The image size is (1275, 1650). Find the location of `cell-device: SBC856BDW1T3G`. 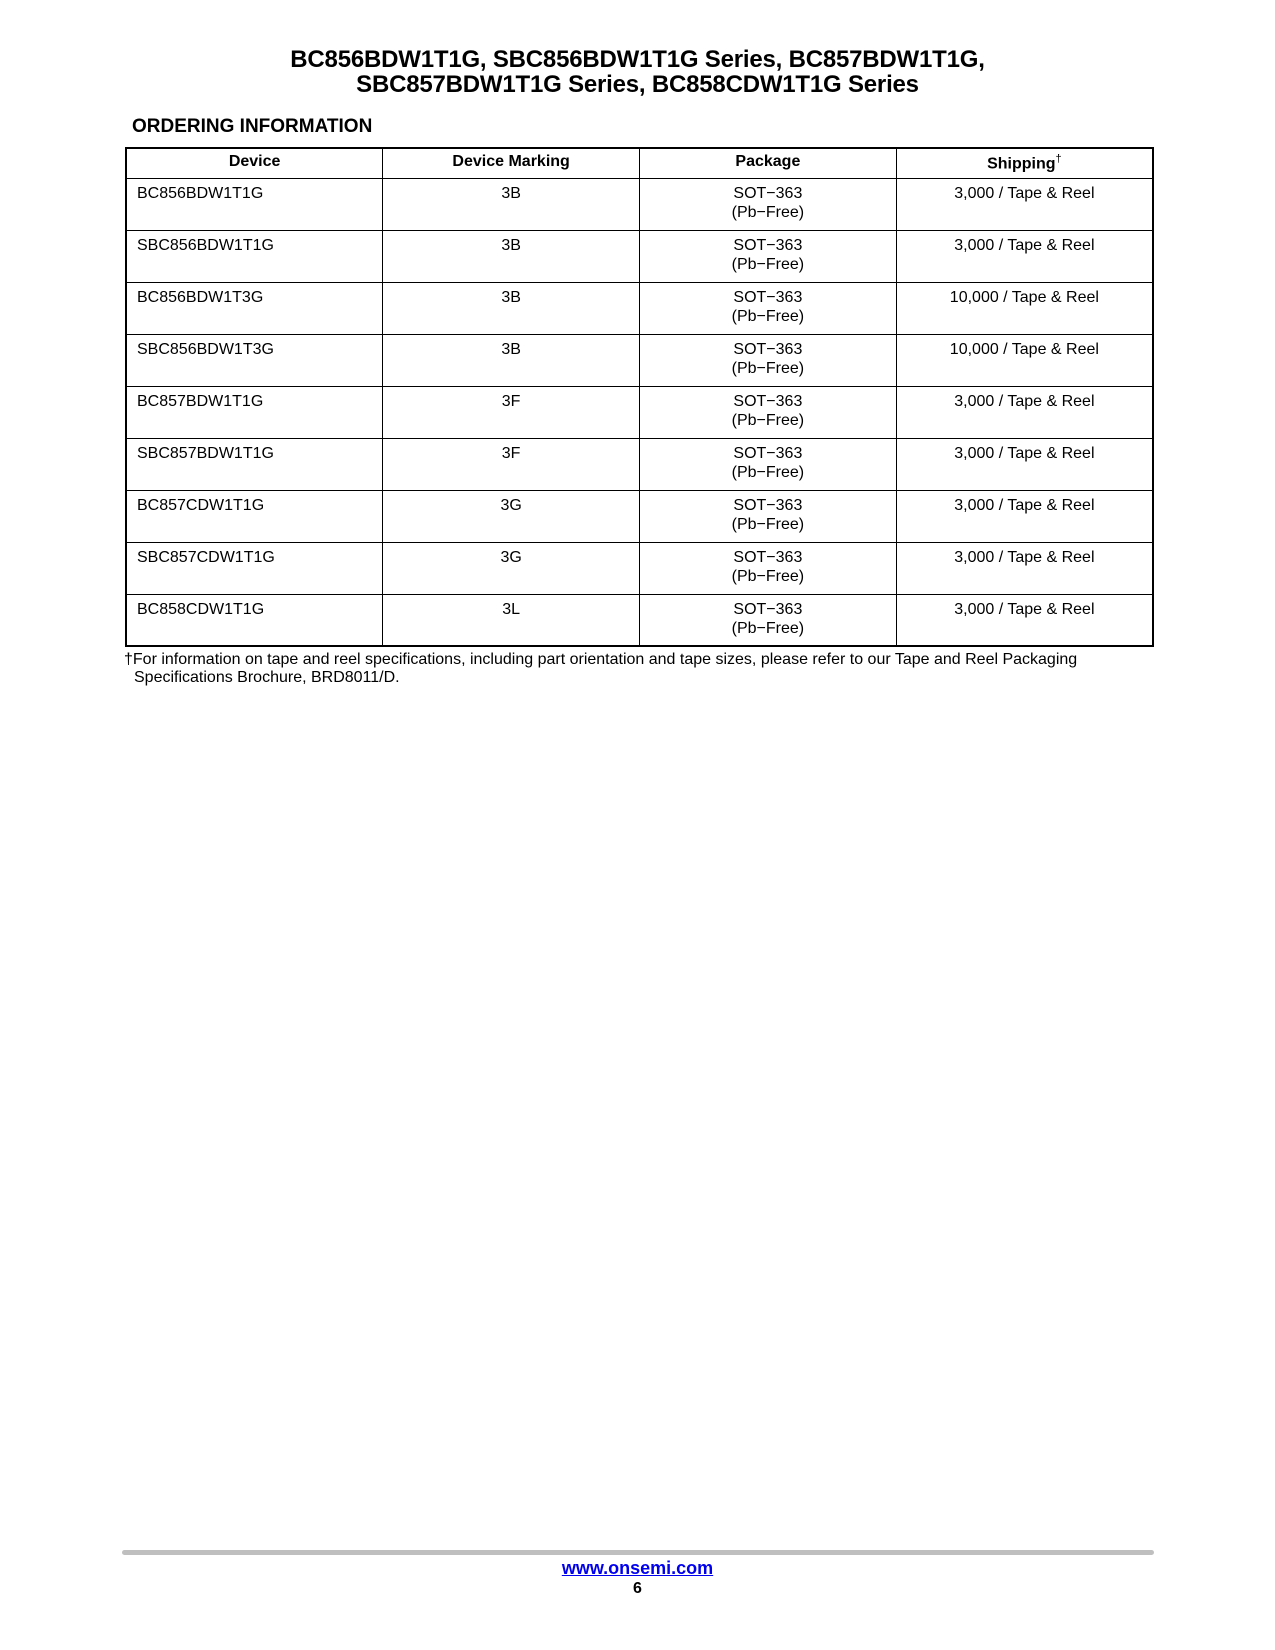

cell-device: SBC856BDW1T3G is located at coordinates (254, 360).